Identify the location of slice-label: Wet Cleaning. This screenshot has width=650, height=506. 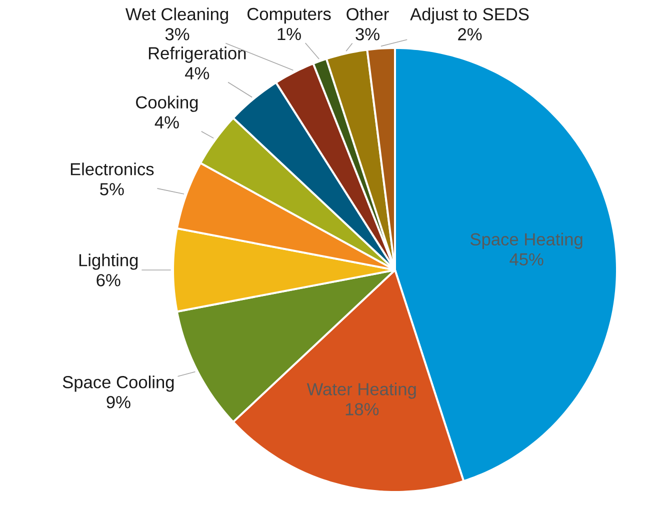
(176, 16).